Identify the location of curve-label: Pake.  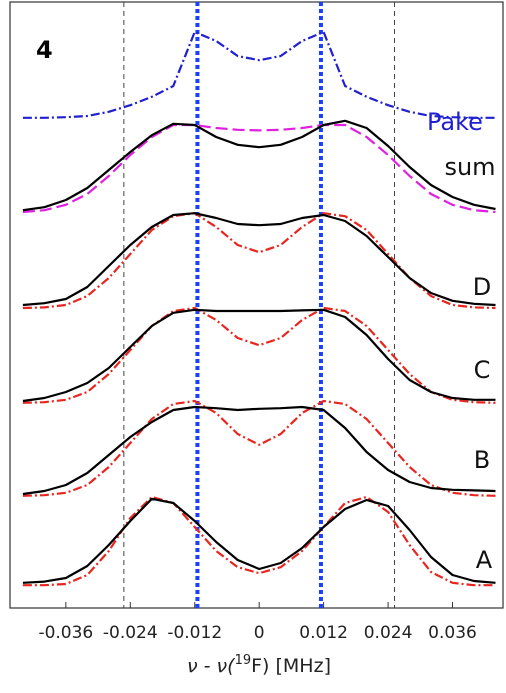
(455, 122).